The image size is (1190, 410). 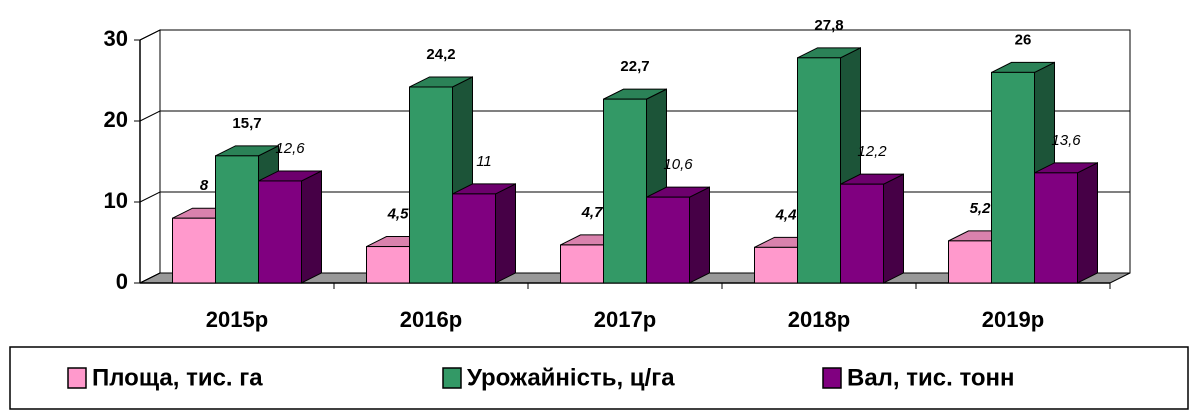 What do you see at coordinates (1066, 140) in the screenshot?
I see `value-label: 13,6` at bounding box center [1066, 140].